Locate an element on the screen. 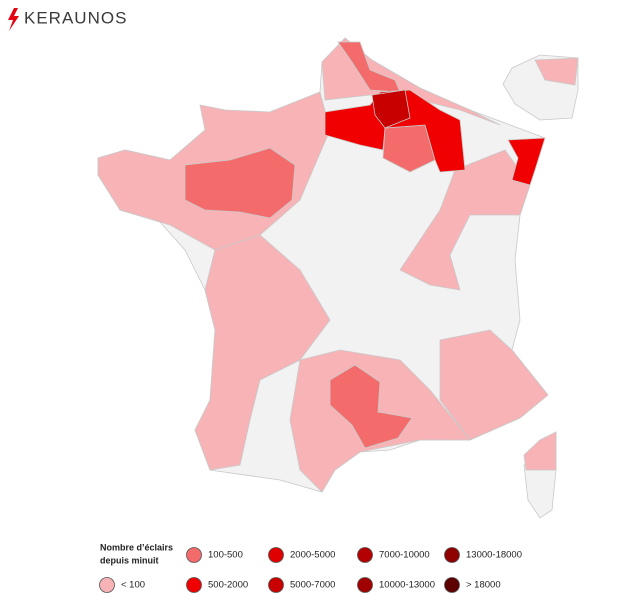 The height and width of the screenshot is (613, 634). zone-occitanie is located at coordinates (371, 406).